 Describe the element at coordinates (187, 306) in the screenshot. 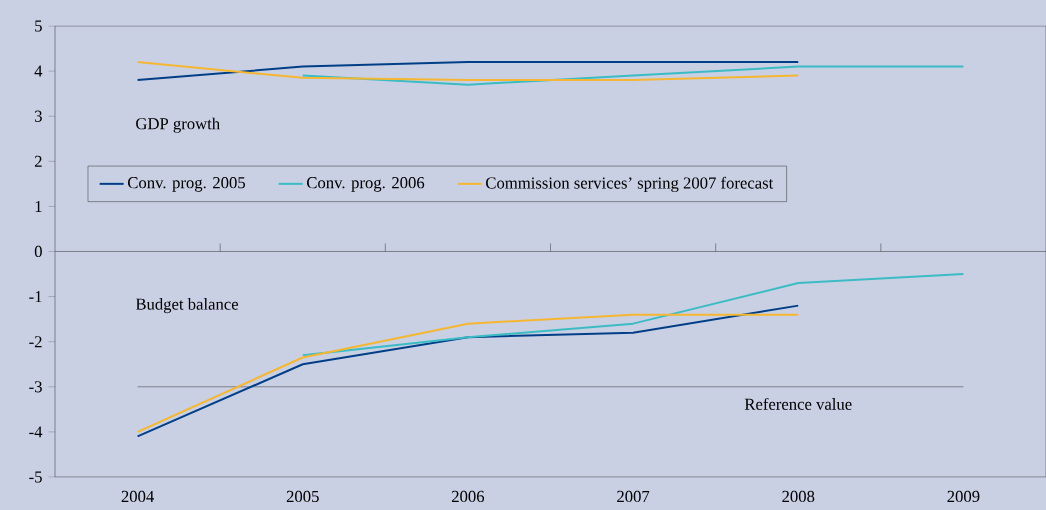

I see `annotation: Budget balance` at that location.